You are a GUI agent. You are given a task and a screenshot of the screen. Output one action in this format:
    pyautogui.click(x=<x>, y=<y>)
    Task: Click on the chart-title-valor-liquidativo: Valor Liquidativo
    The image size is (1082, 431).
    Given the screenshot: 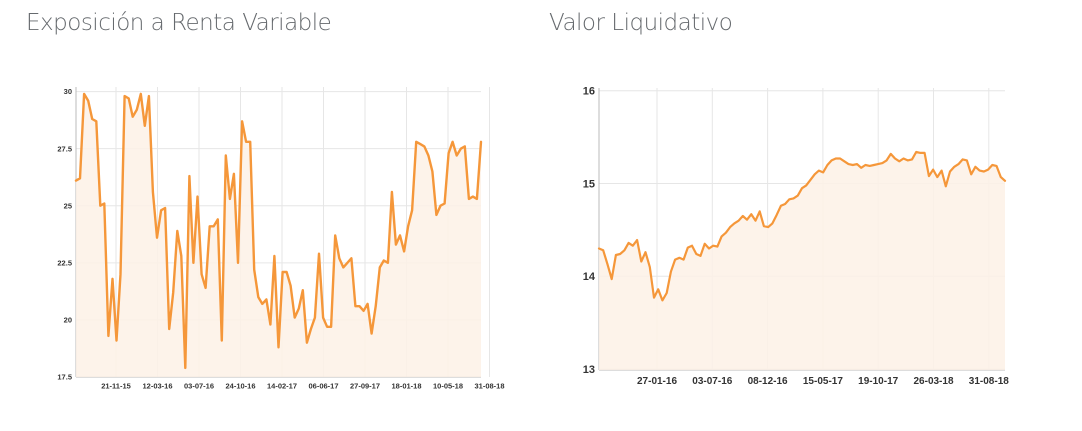 What is the action you would take?
    pyautogui.click(x=641, y=23)
    